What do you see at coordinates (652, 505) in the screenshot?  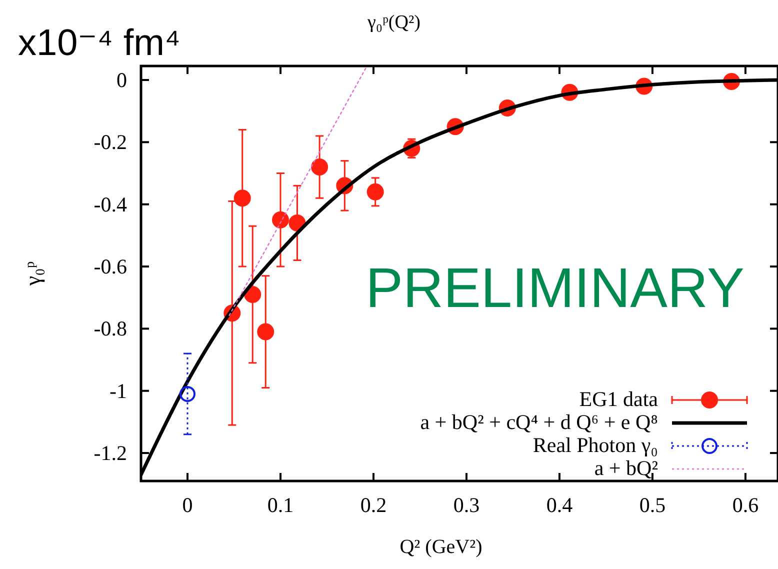 I see `x-tick-label: 0.5` at bounding box center [652, 505].